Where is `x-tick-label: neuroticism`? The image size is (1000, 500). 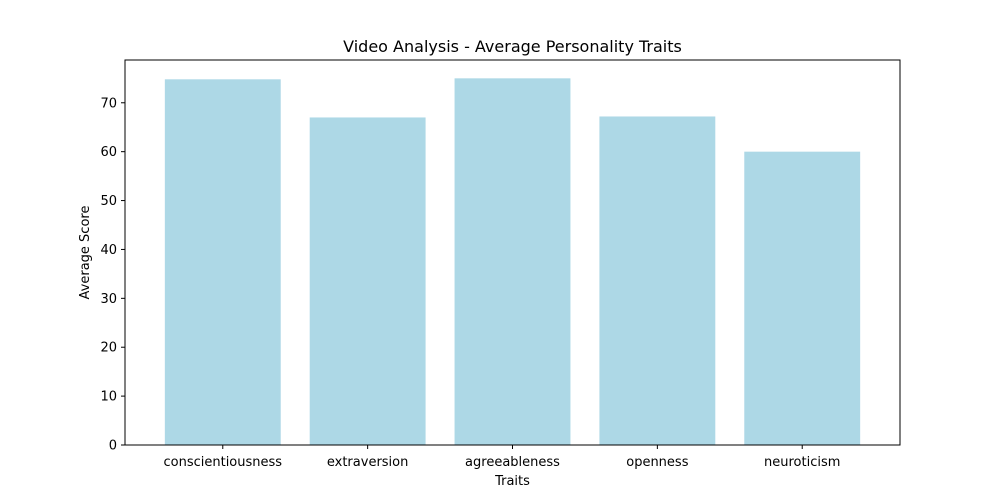
x-tick-label: neuroticism is located at coordinates (802, 462).